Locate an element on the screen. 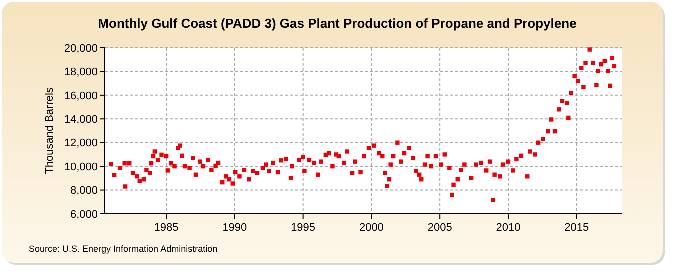 The width and height of the screenshot is (675, 275). y-axis-title: Thousand Barrels is located at coordinates (50, 130).